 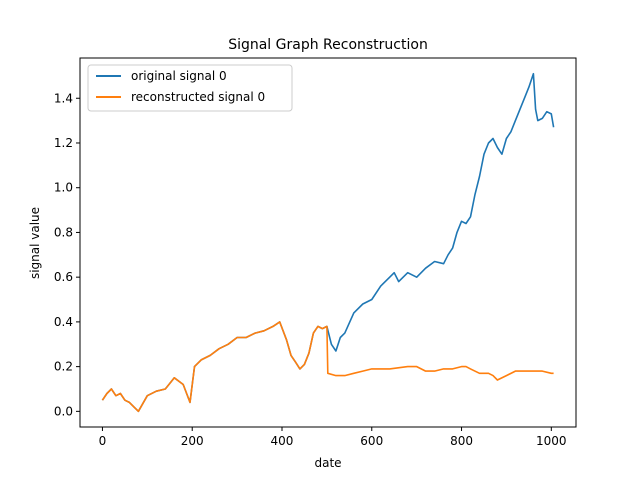 I want to click on y-tick-label: 0.4, so click(x=63, y=322).